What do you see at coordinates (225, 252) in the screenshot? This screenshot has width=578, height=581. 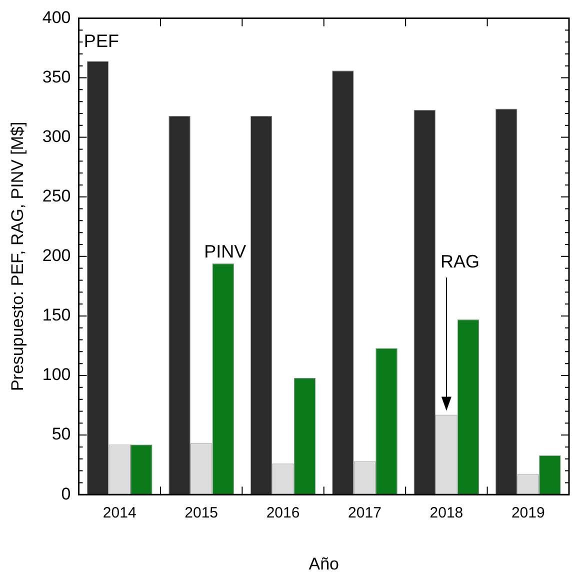 I see `series-label: PINV` at bounding box center [225, 252].